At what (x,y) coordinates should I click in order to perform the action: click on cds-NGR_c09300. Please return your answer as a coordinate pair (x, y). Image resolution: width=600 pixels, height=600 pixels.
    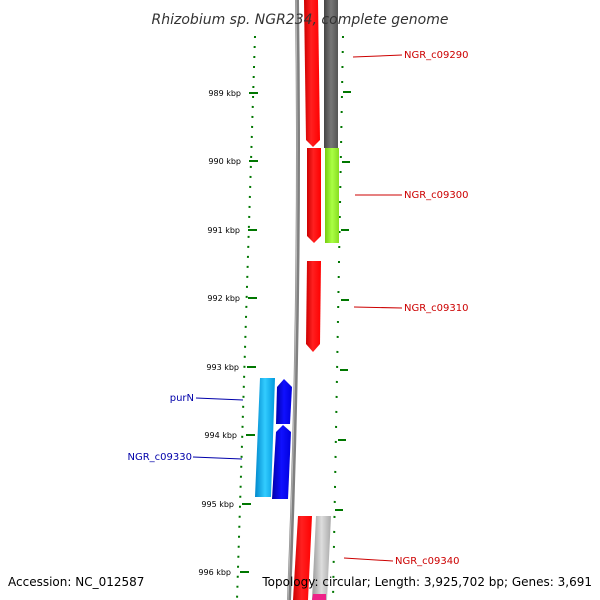
    Looking at the image, I should click on (314, 195).